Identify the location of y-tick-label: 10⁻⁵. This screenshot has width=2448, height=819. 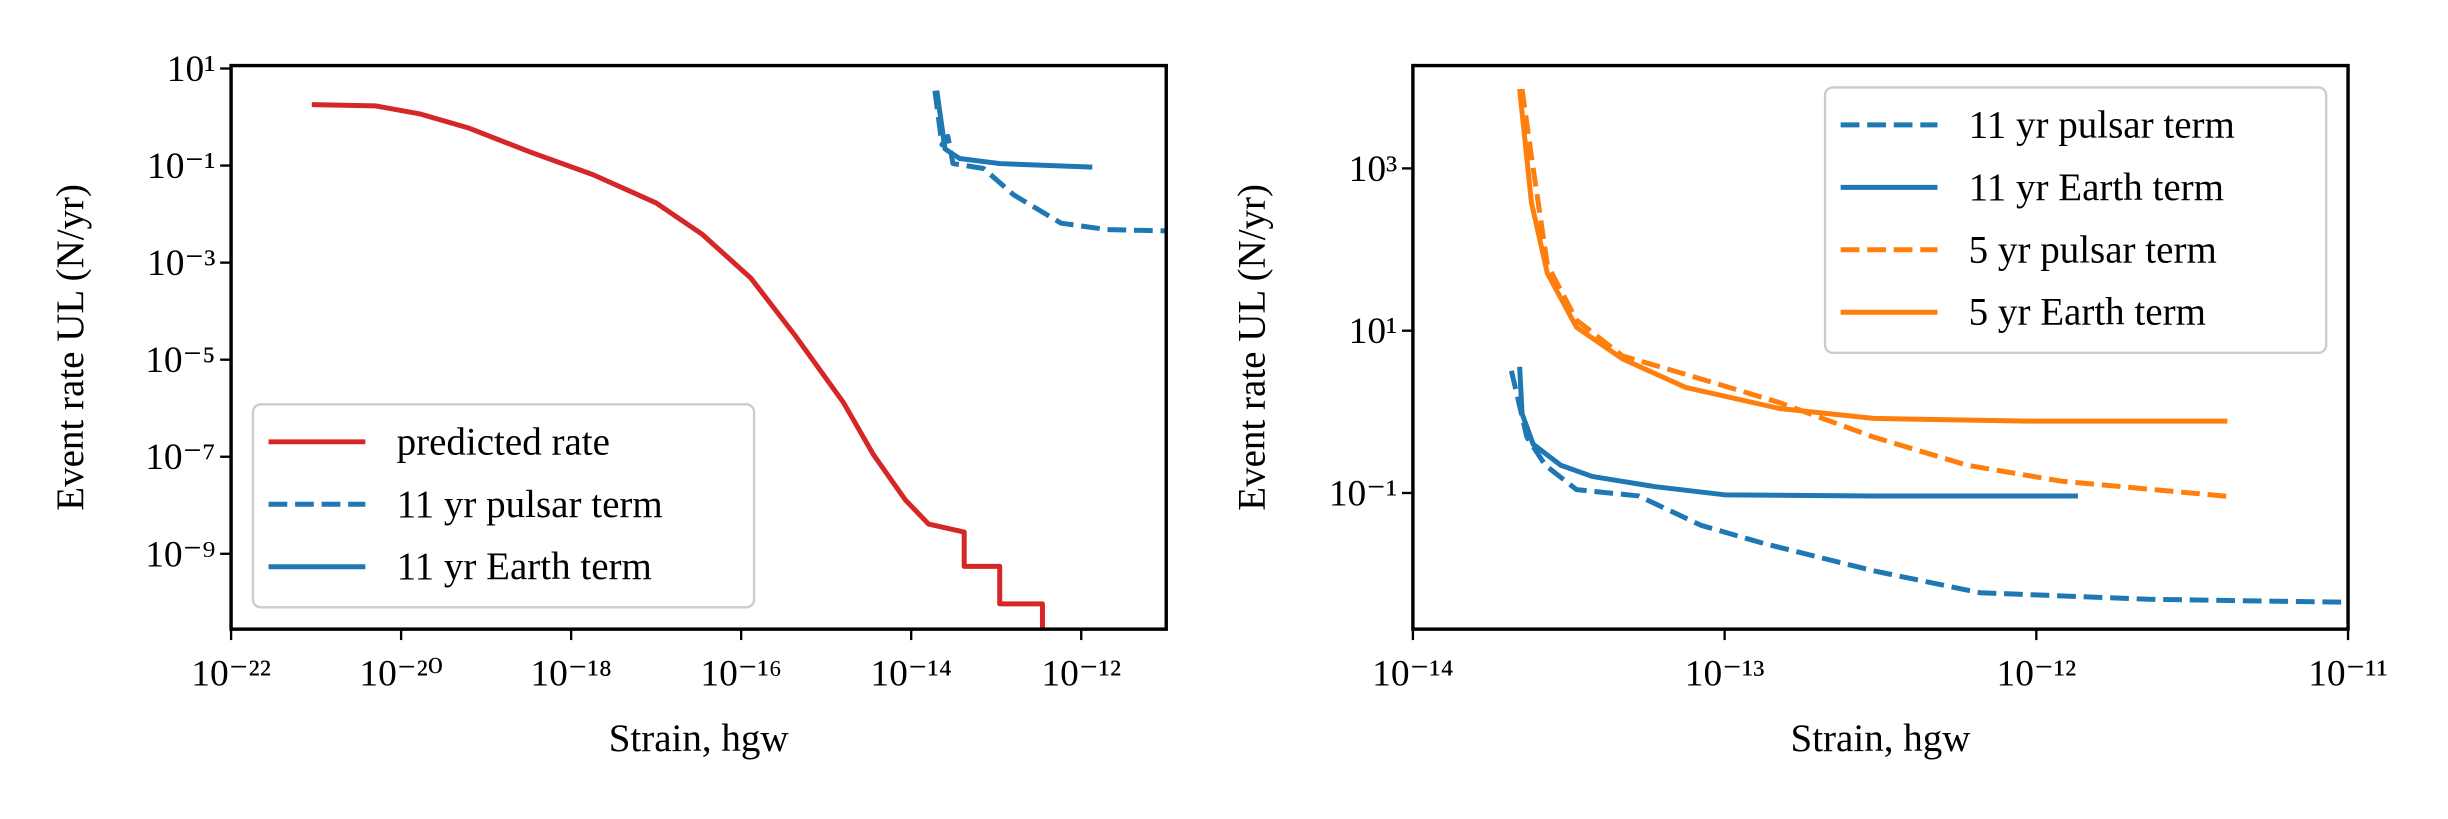
(180, 360).